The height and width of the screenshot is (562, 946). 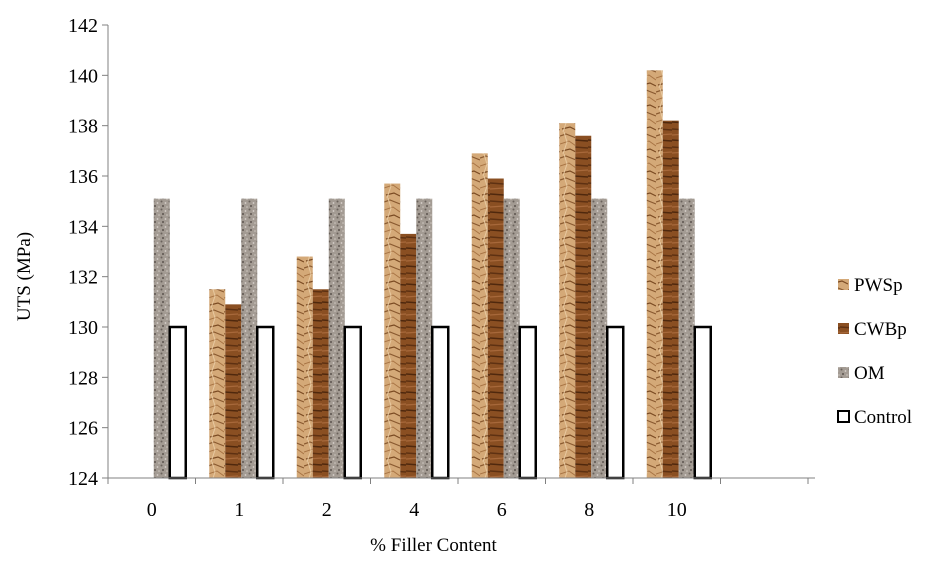 What do you see at coordinates (83, 76) in the screenshot?
I see `y-tick-label: 140` at bounding box center [83, 76].